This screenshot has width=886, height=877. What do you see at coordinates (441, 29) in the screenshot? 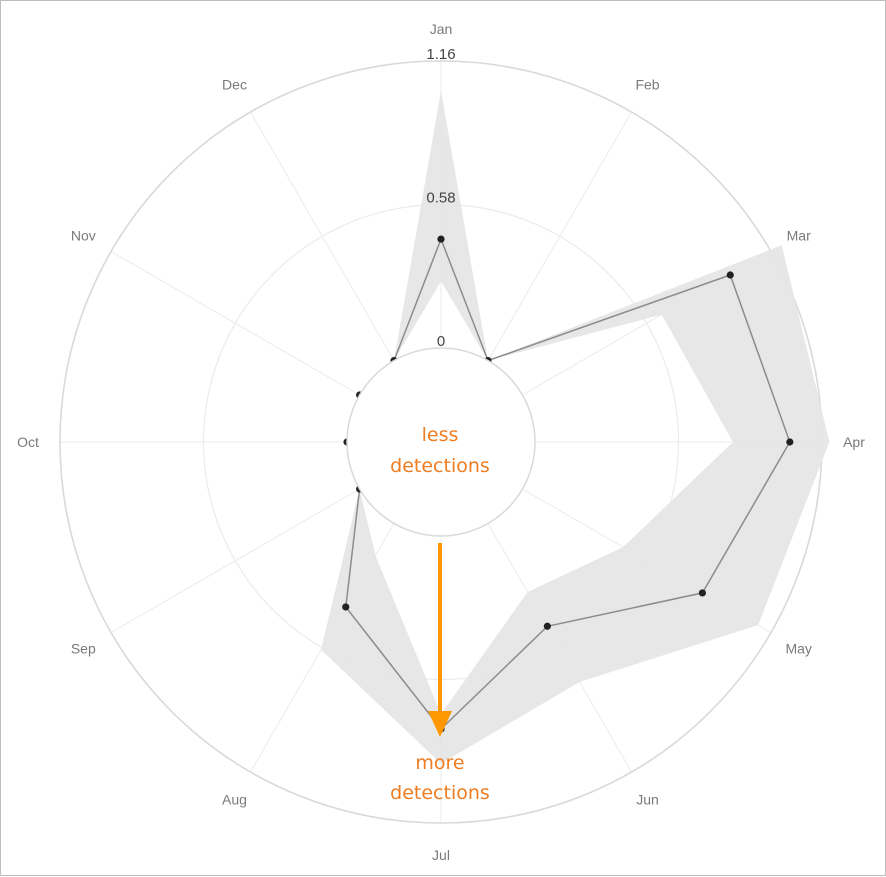
I see `month-label-jan: Jan` at bounding box center [441, 29].